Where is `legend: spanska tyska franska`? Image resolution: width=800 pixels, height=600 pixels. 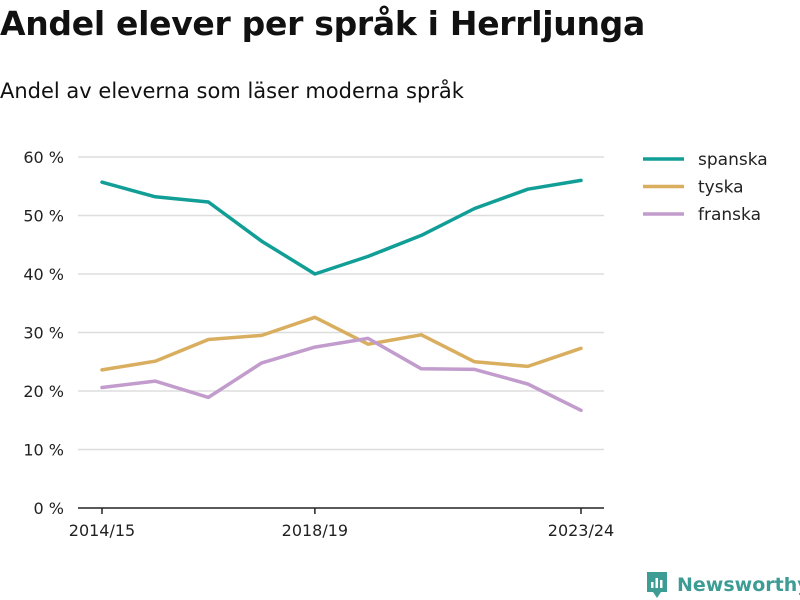 legend: spanska tyska franska is located at coordinates (705, 187).